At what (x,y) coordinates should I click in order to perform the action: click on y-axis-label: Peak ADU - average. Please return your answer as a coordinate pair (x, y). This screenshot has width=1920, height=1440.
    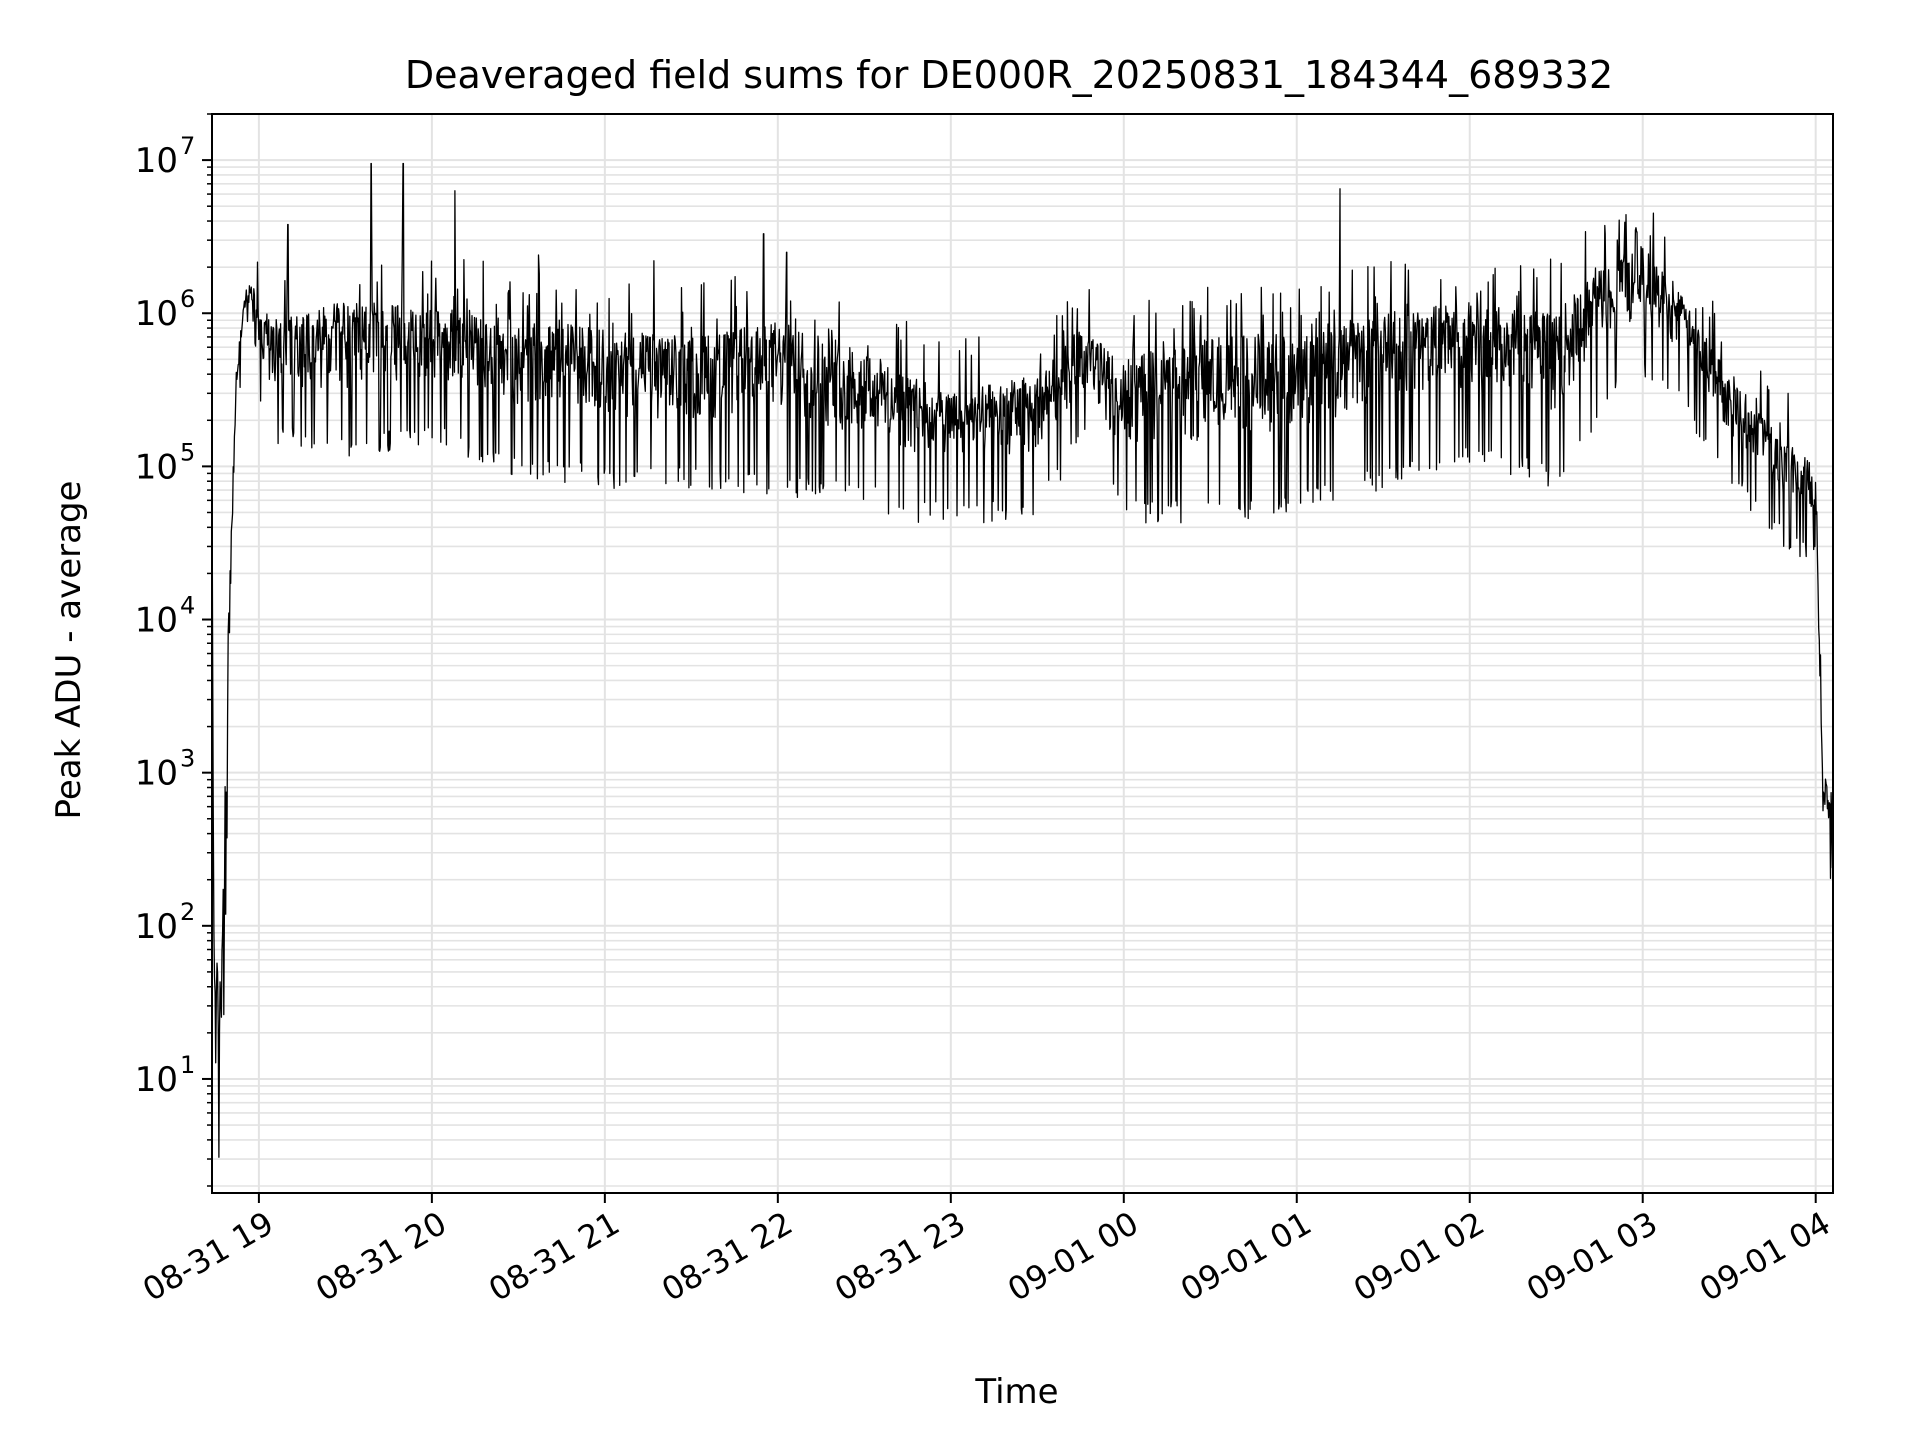
    Looking at the image, I should click on (69, 650).